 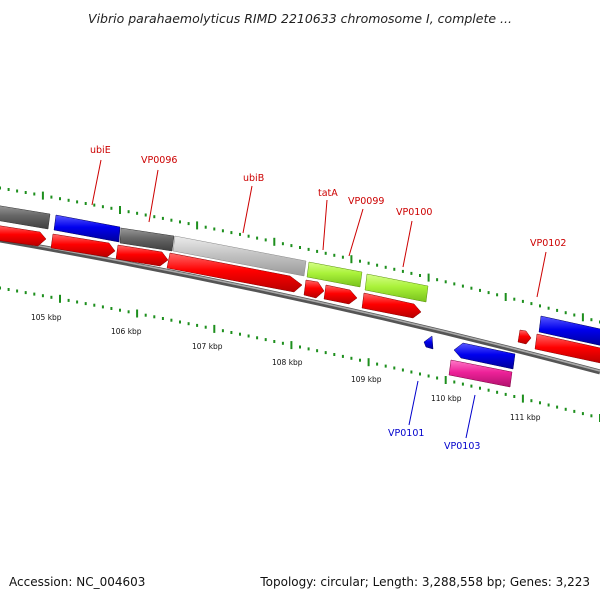 I want to click on gene-arrow-VP0101, so click(x=428, y=342).